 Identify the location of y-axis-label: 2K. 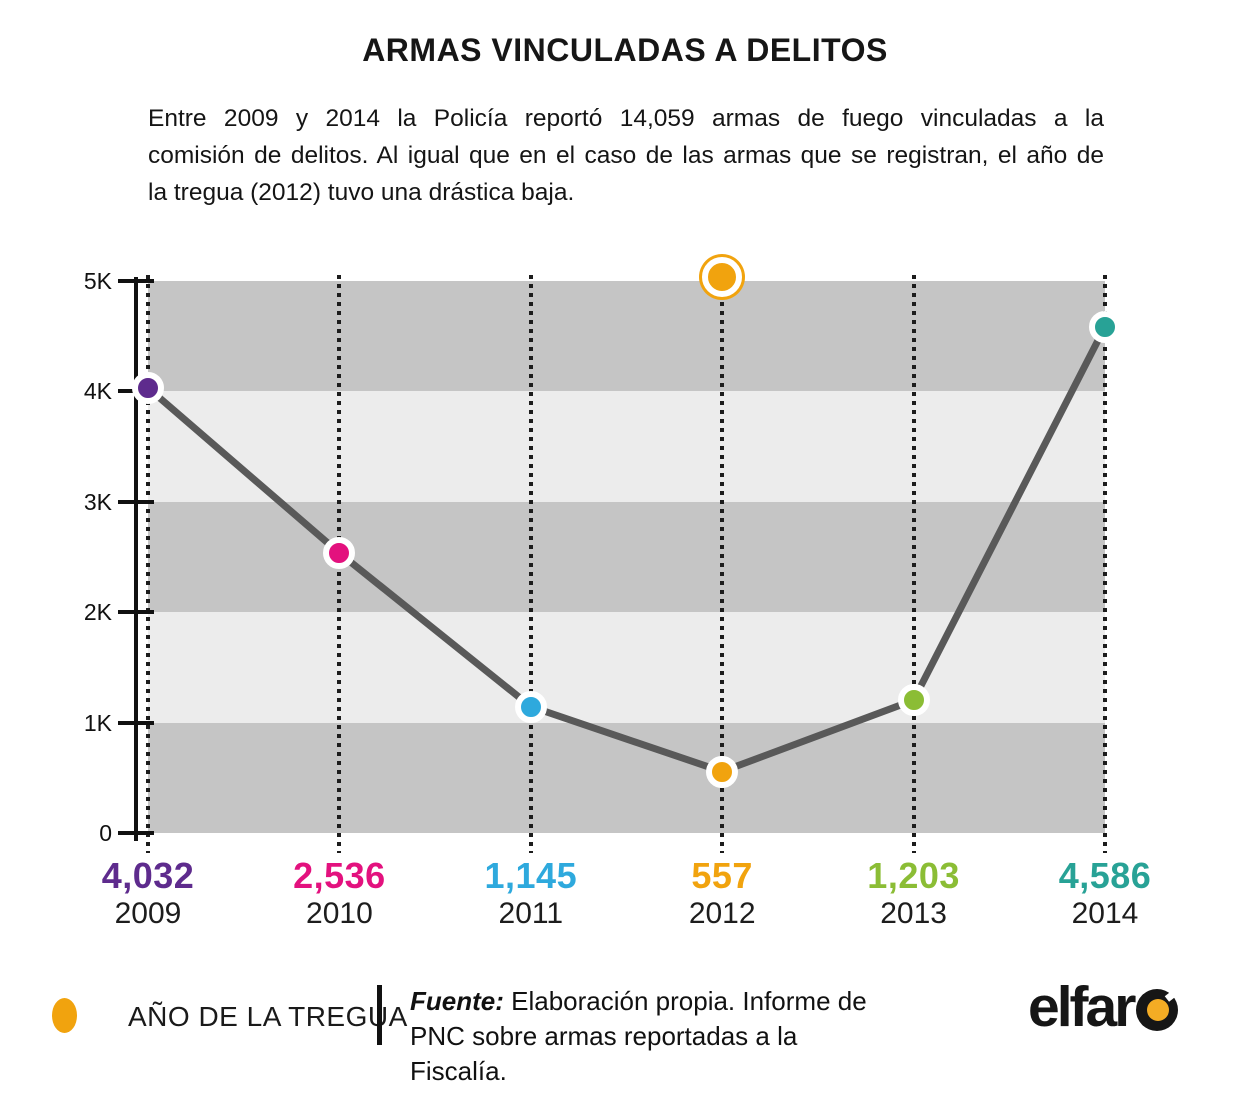
(97, 612).